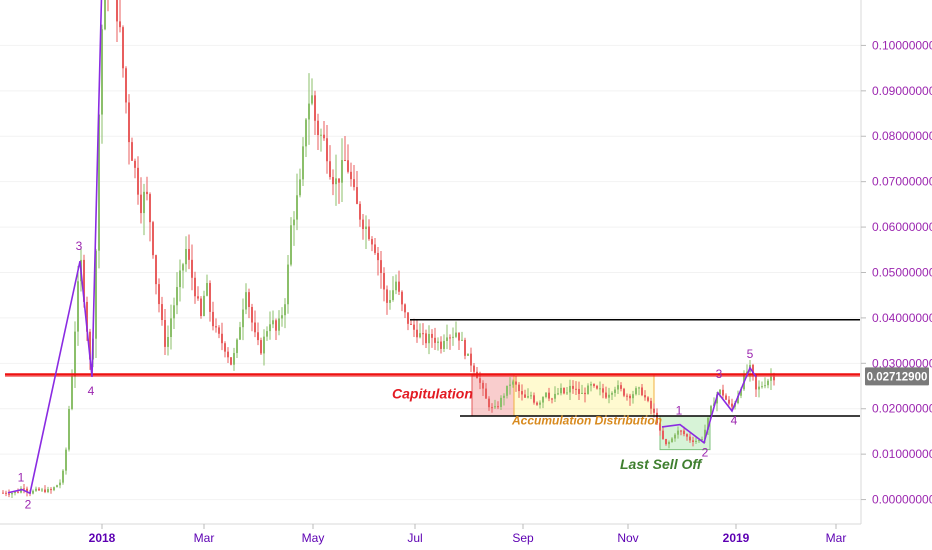 The width and height of the screenshot is (932, 550). I want to click on y-tick-label: 0.05000000, so click(902, 272).